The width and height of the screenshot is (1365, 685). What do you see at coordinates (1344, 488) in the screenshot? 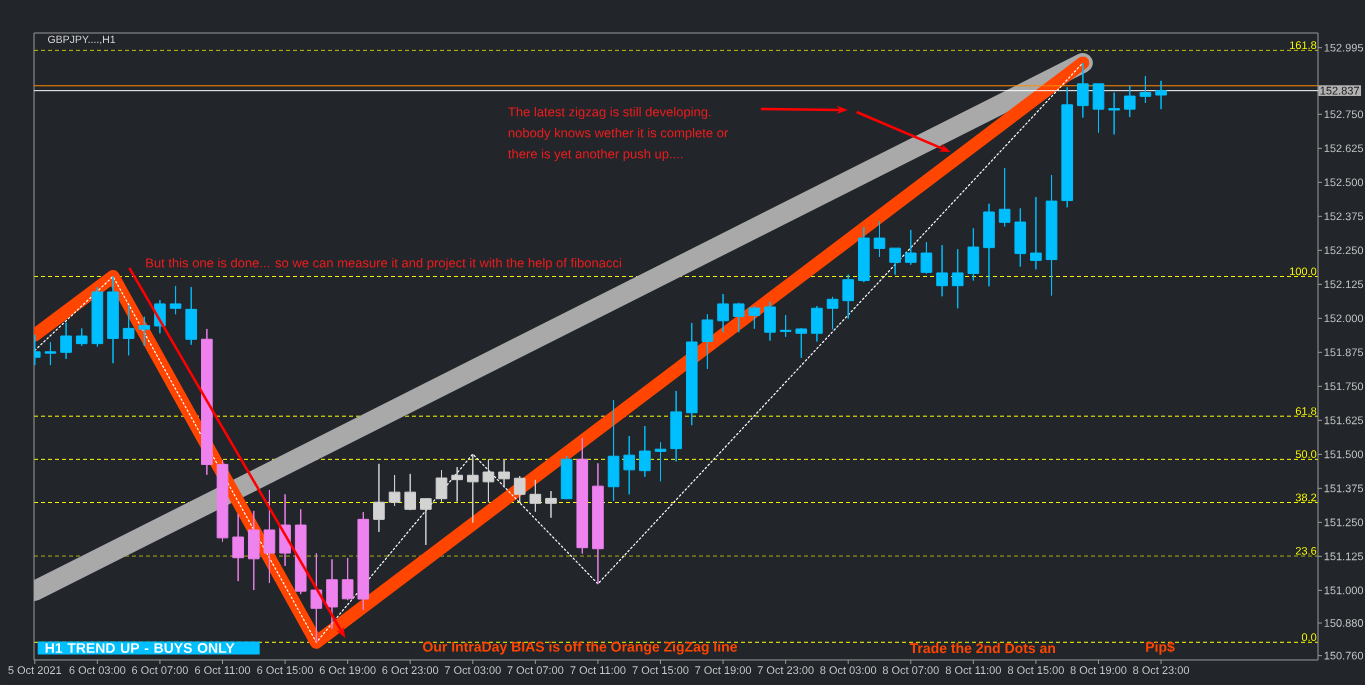
I see `y-tick-label: 151.375` at bounding box center [1344, 488].